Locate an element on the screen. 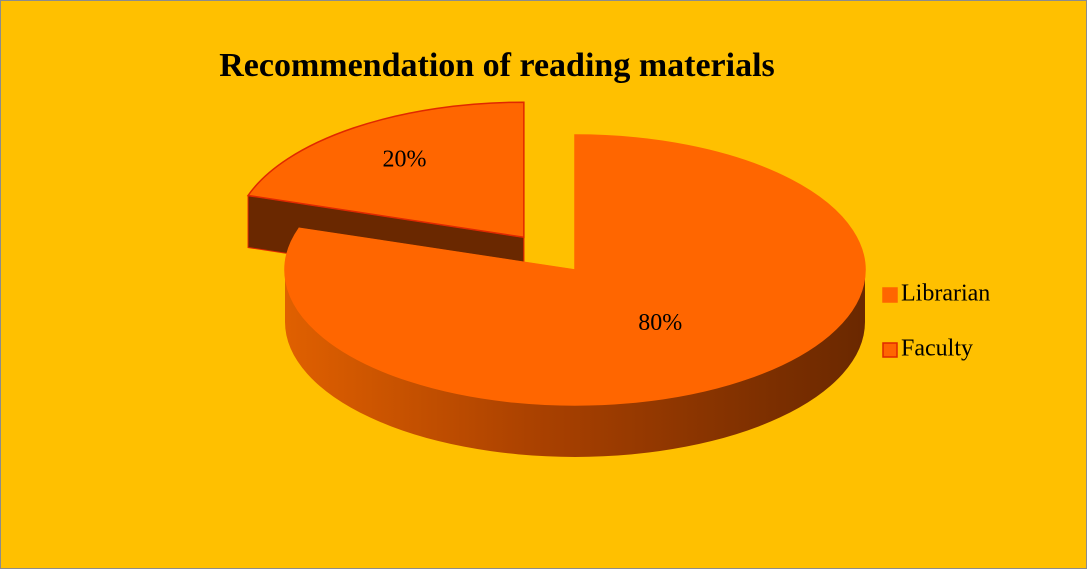 The image size is (1087, 569). chart-title: Recommendation of reading materials is located at coordinates (497, 65).